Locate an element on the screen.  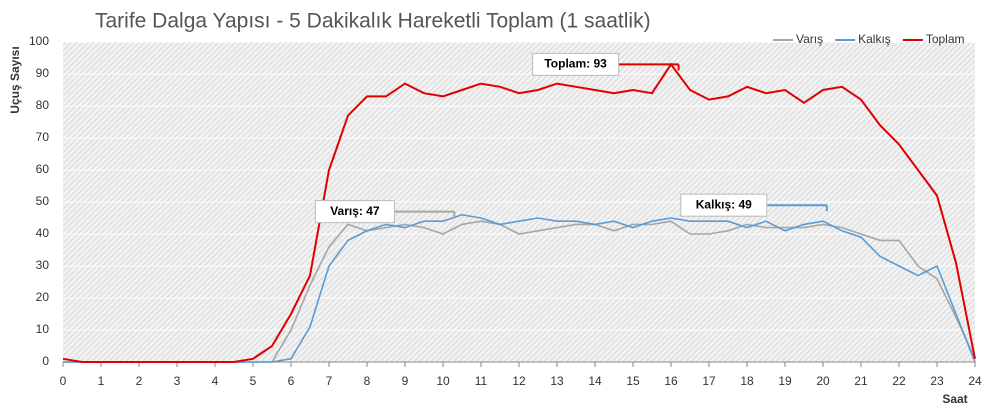
x-tick-label: 8 is located at coordinates (367, 381).